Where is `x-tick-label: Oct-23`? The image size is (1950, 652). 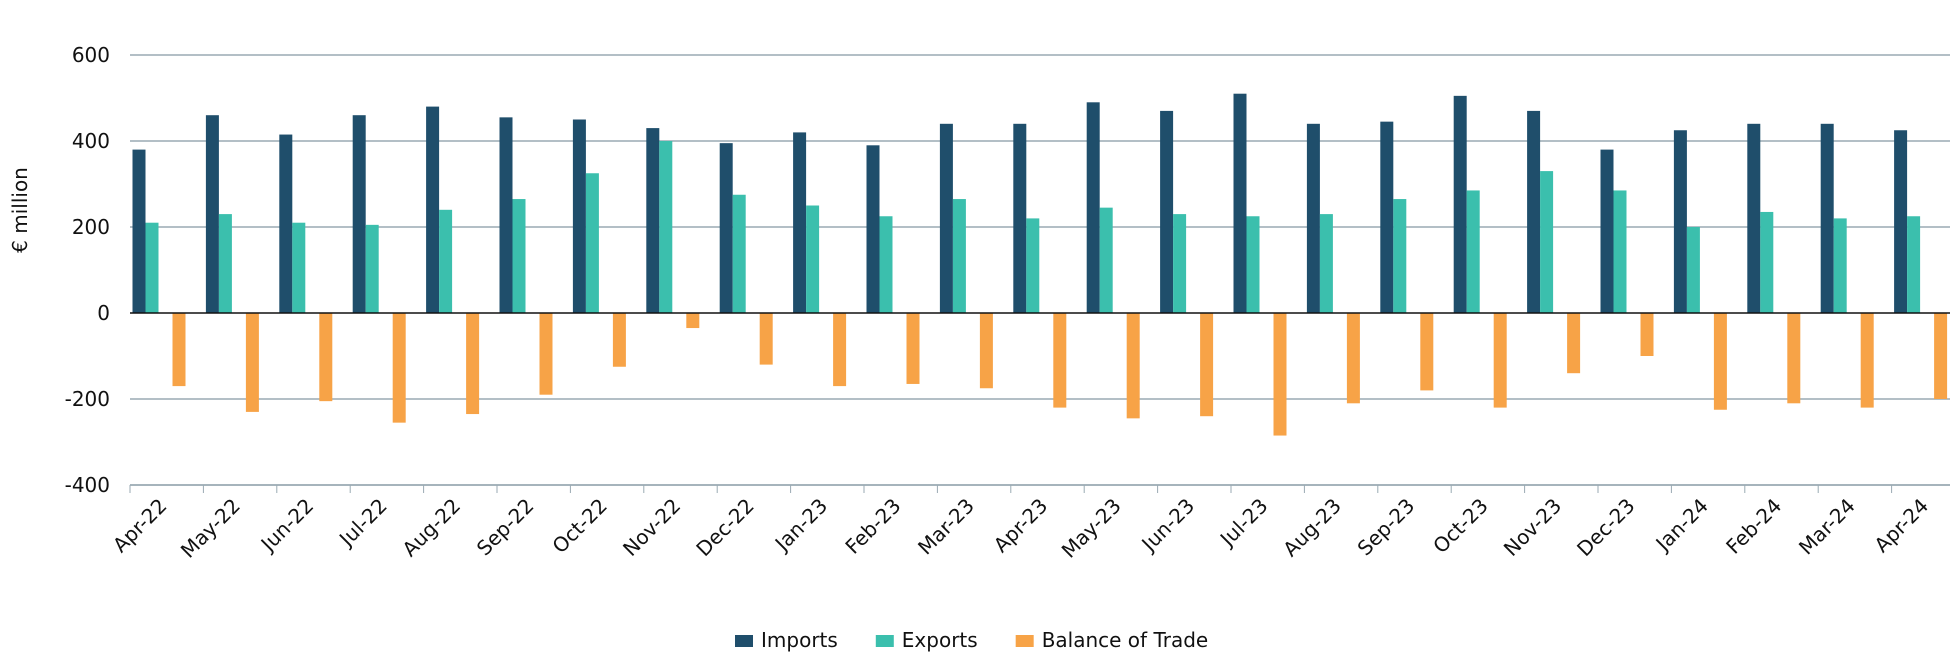
x-tick-label: Oct-23 is located at coordinates (1460, 526).